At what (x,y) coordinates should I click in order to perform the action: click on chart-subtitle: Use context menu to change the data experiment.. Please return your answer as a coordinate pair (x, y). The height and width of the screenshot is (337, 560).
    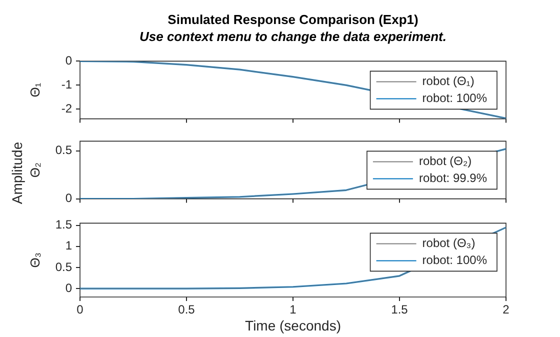
    Looking at the image, I should click on (293, 36).